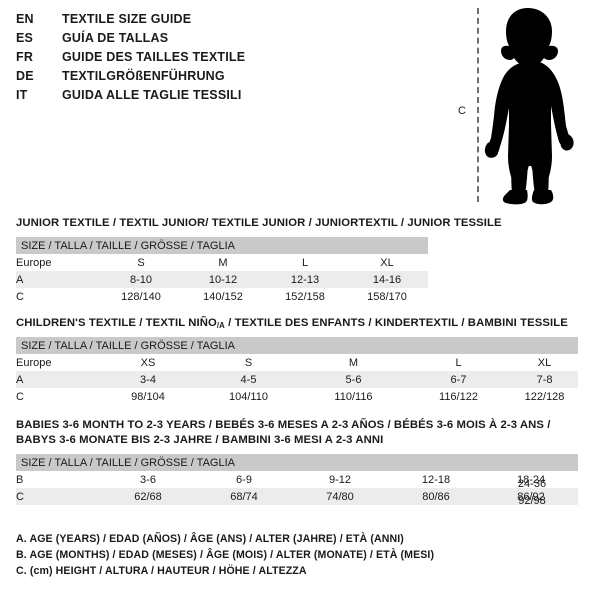 This screenshot has width=600, height=600. Describe the element at coordinates (244, 496) in the screenshot. I see `table-cell: 68/74` at that location.